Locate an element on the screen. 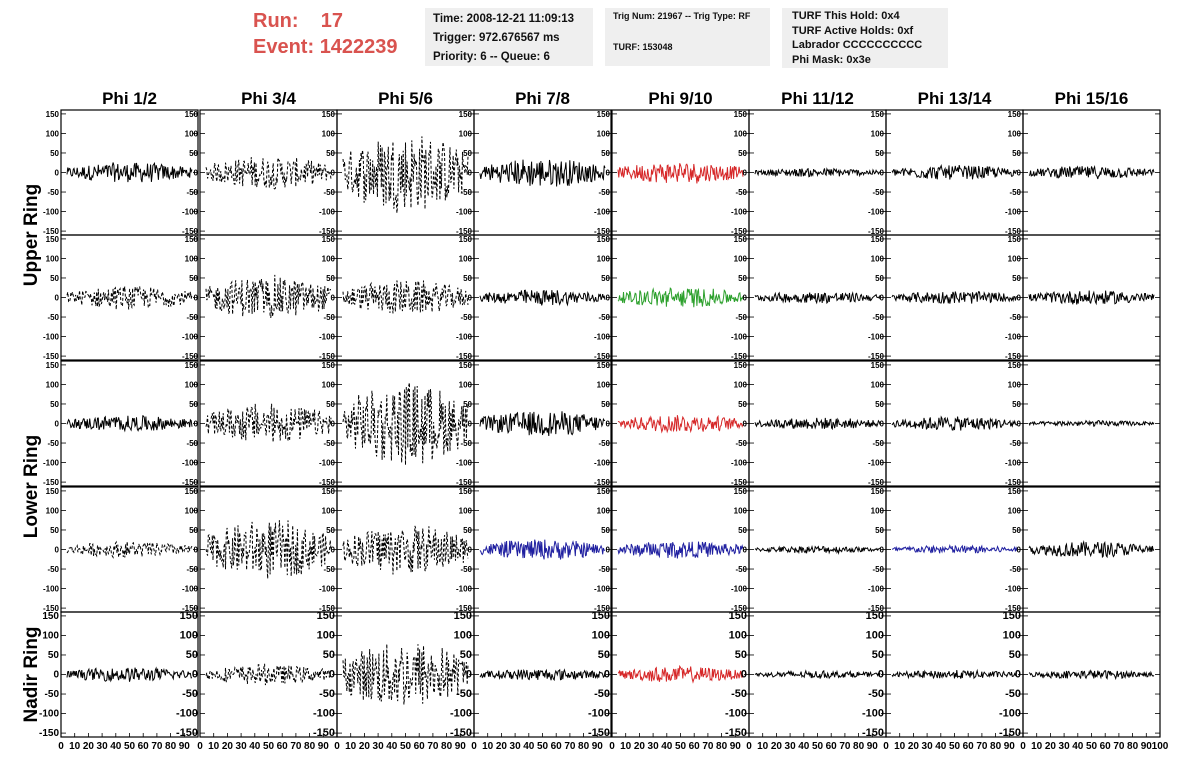 The image size is (1196, 772). turf-text: TURF: 153048 is located at coordinates (643, 47).